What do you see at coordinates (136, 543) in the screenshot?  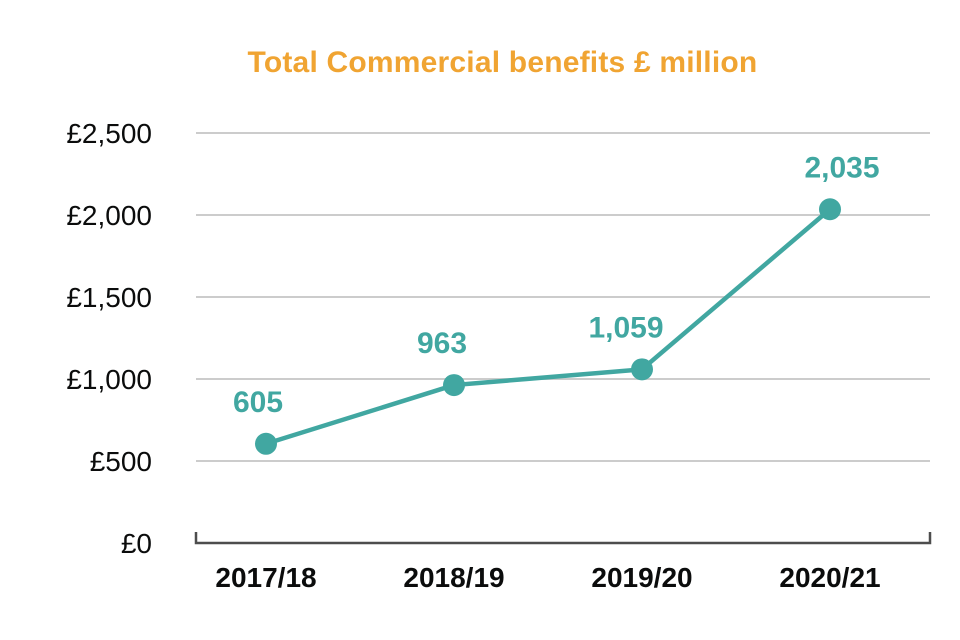 I see `y-tick-label: £0` at bounding box center [136, 543].